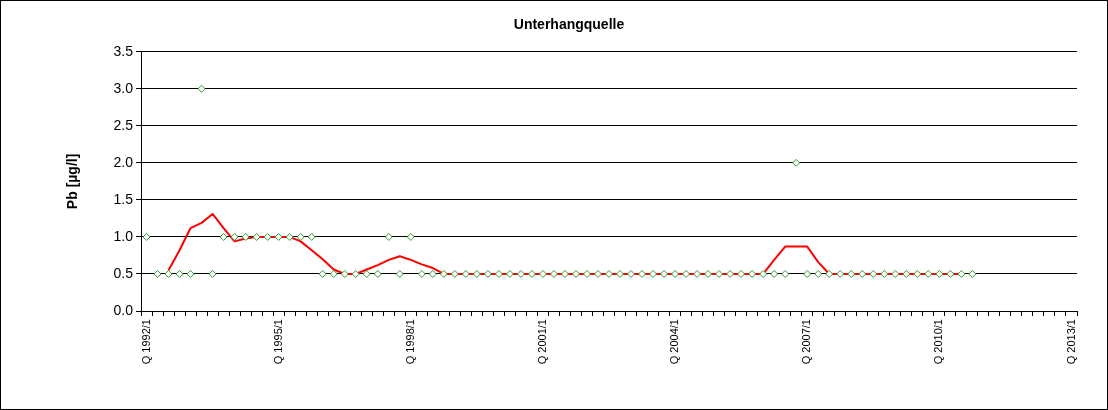 This screenshot has width=1108, height=410. I want to click on chart-title: Unterhangquelle, so click(569, 24).